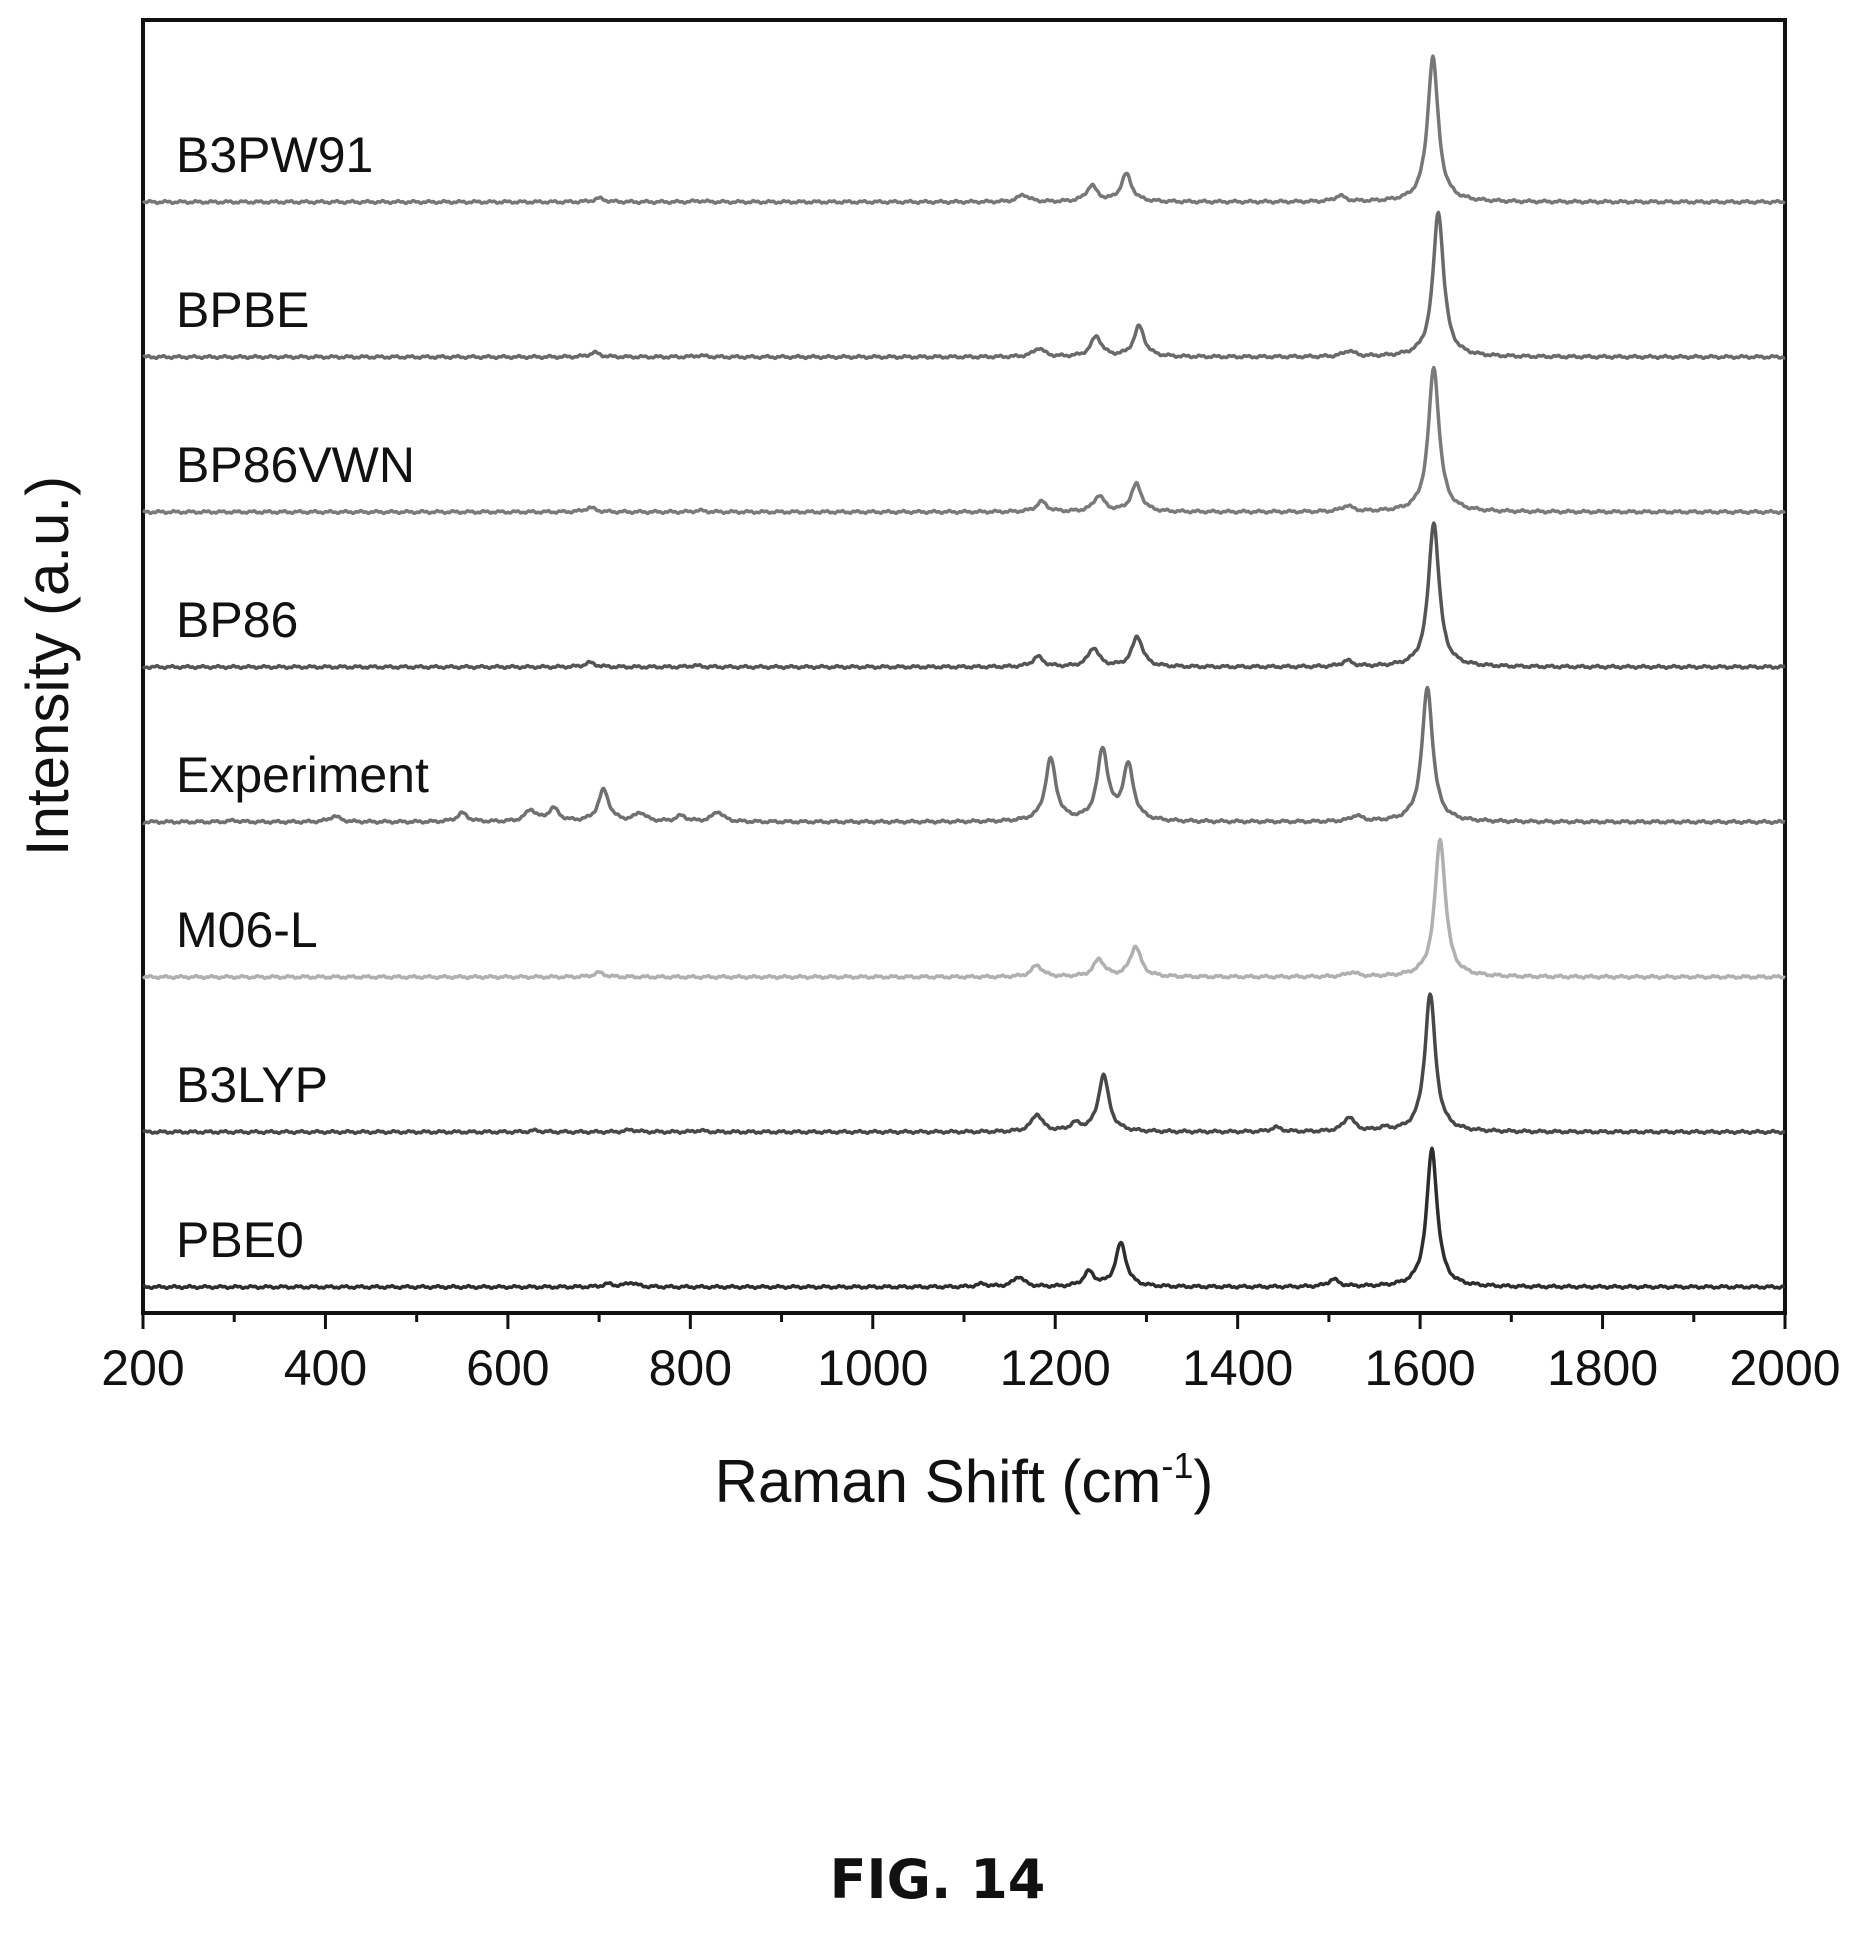  I want to click on series-label: BP86, so click(237, 620).